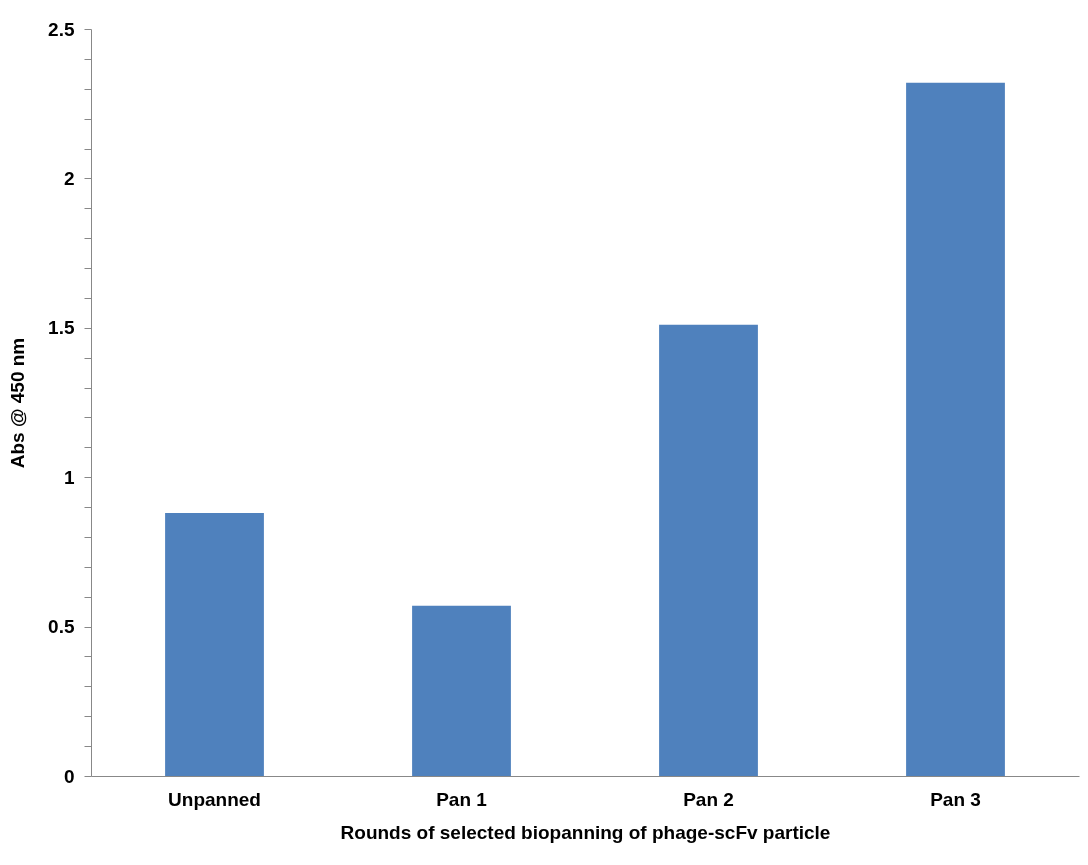 The image size is (1088, 865). What do you see at coordinates (708, 799) in the screenshot?
I see `x-tick-label: Pan 2` at bounding box center [708, 799].